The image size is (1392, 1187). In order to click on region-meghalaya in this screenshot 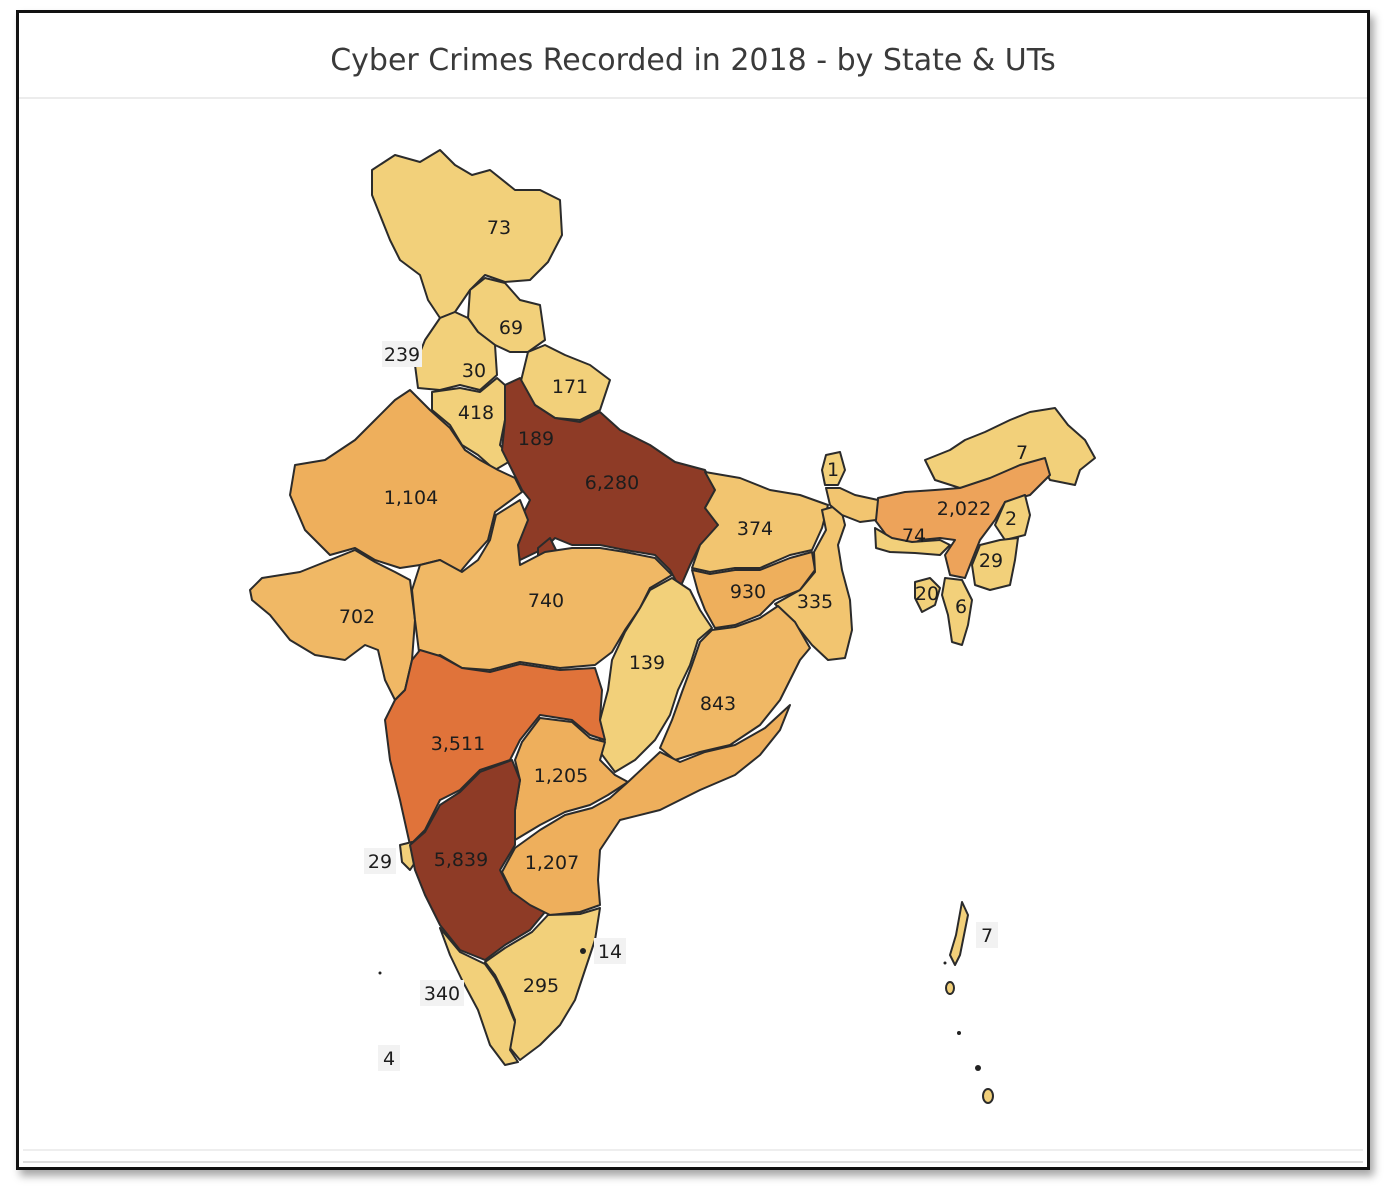, I will do `click(912, 541)`.